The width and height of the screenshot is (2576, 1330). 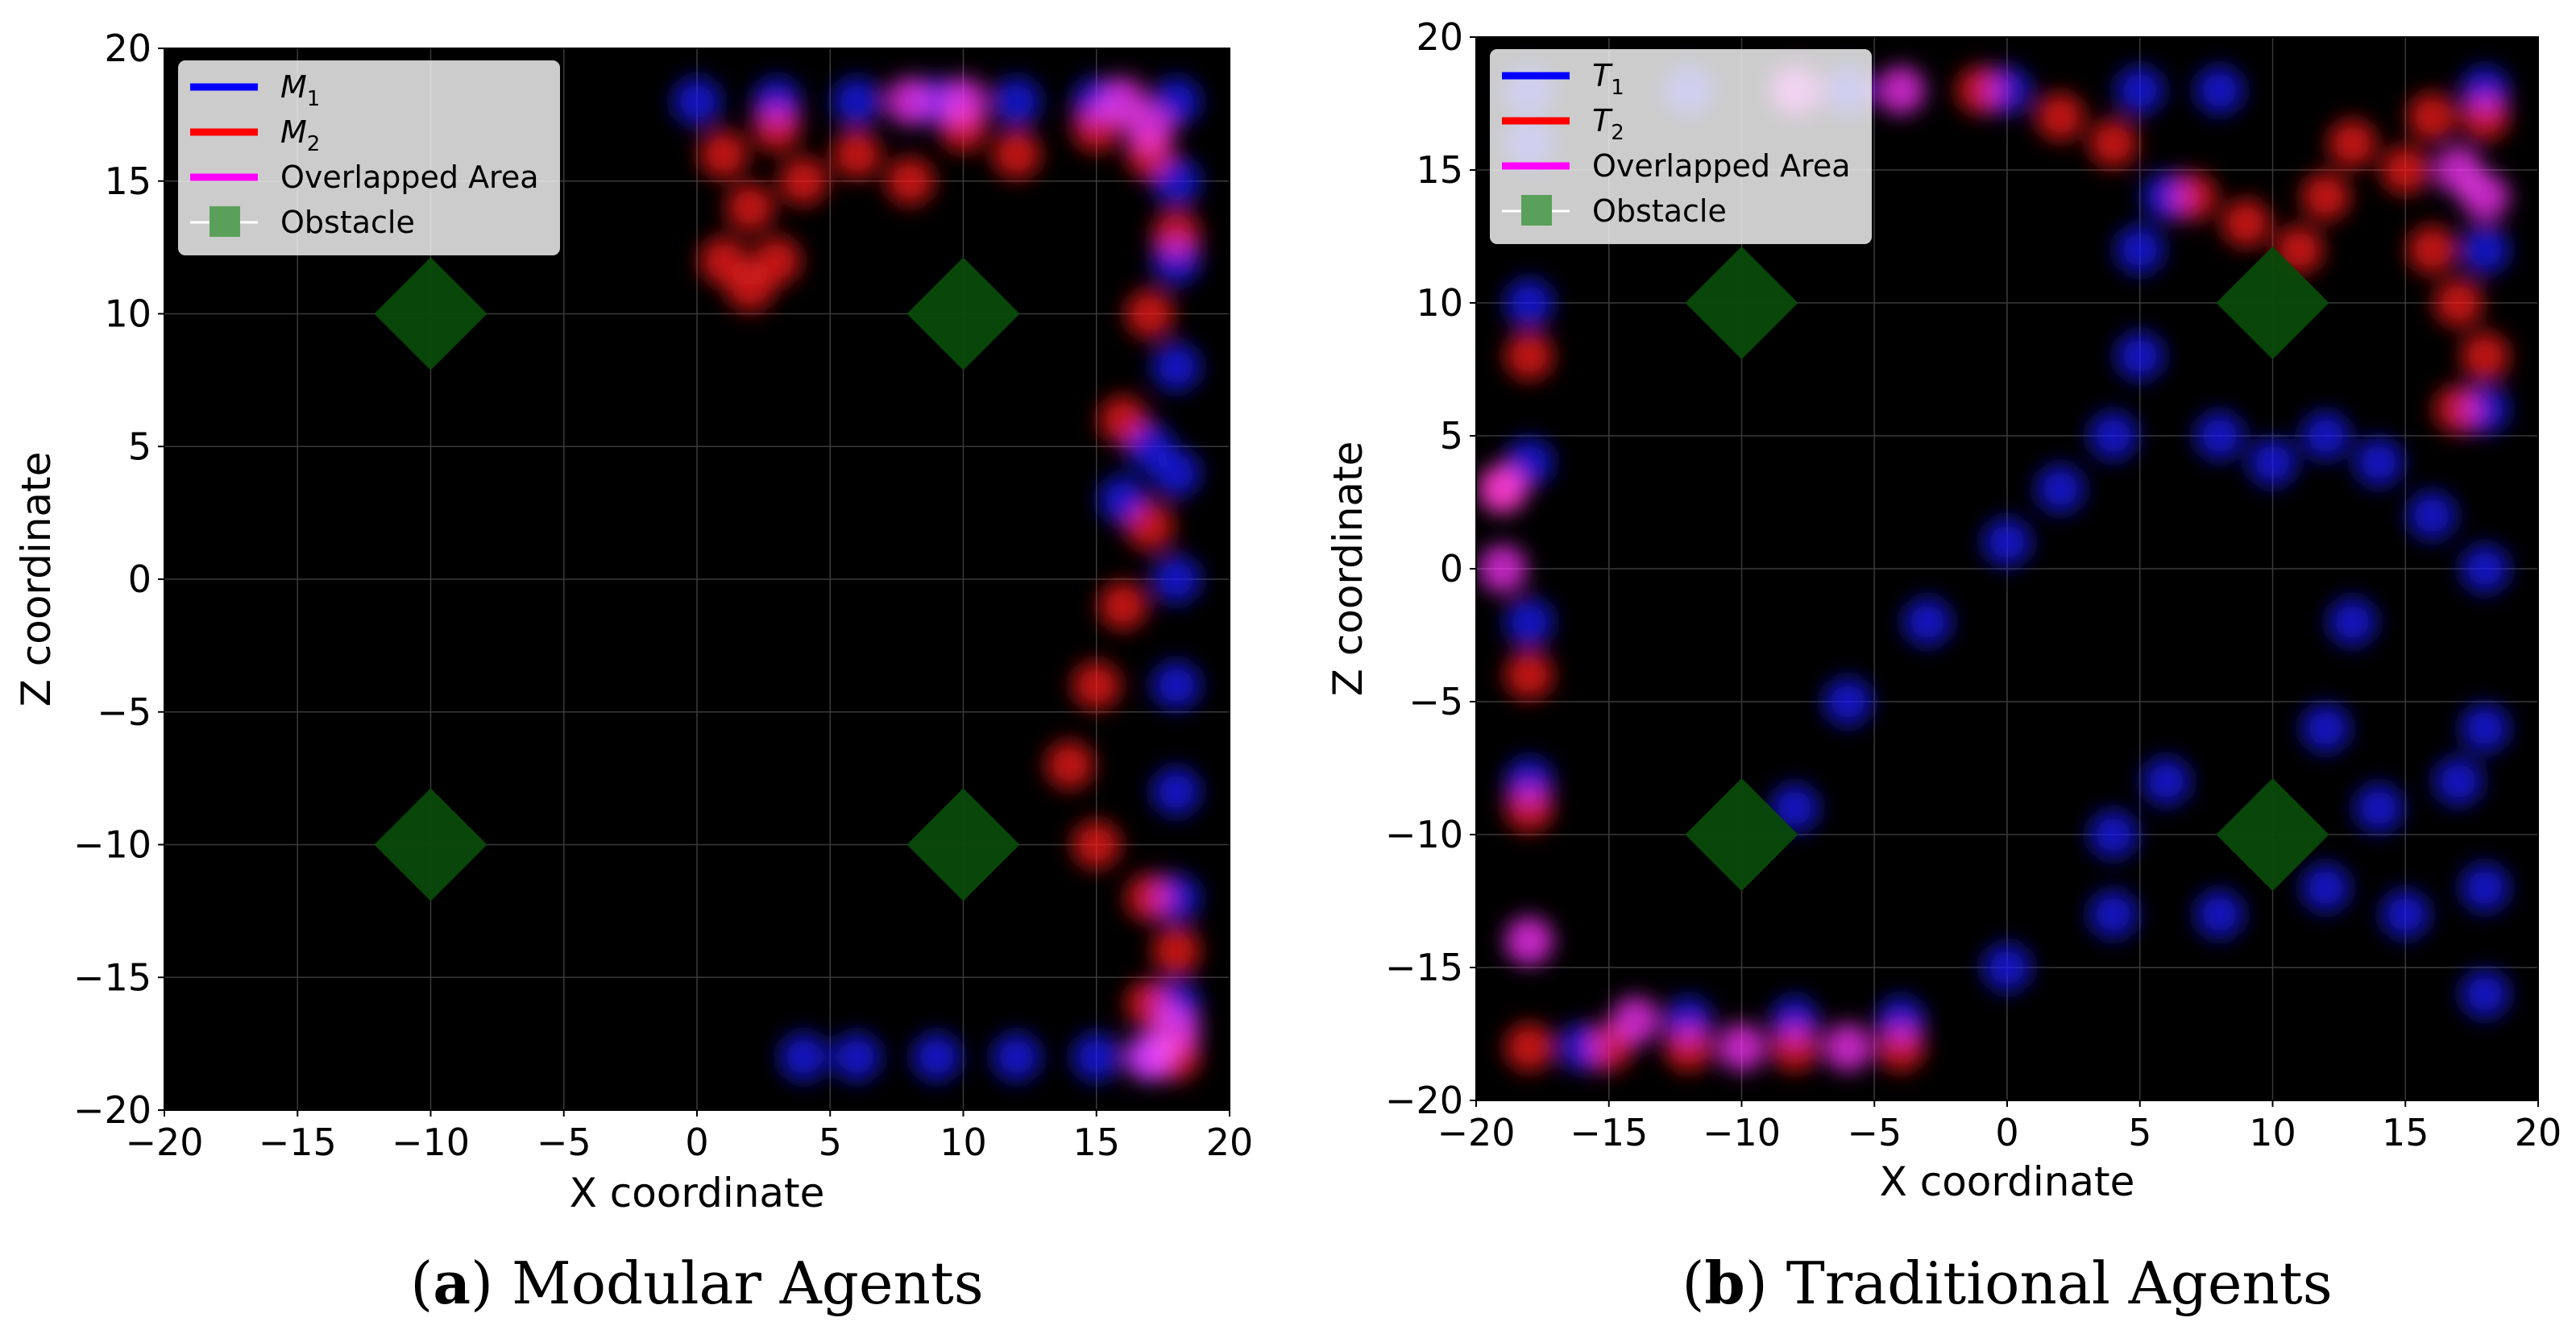 I want to click on legend-label: T1, so click(x=1608, y=79).